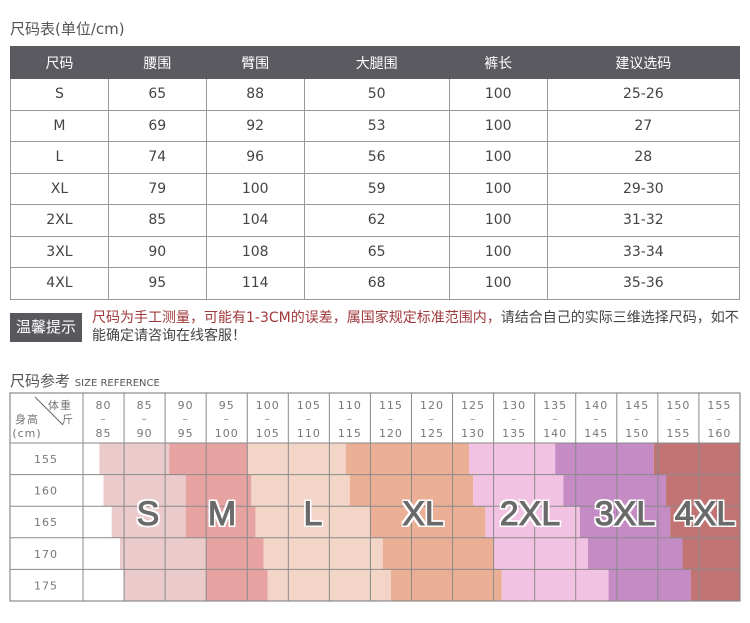 The image size is (750, 623). I want to click on corner-height: 身高, so click(27, 419).